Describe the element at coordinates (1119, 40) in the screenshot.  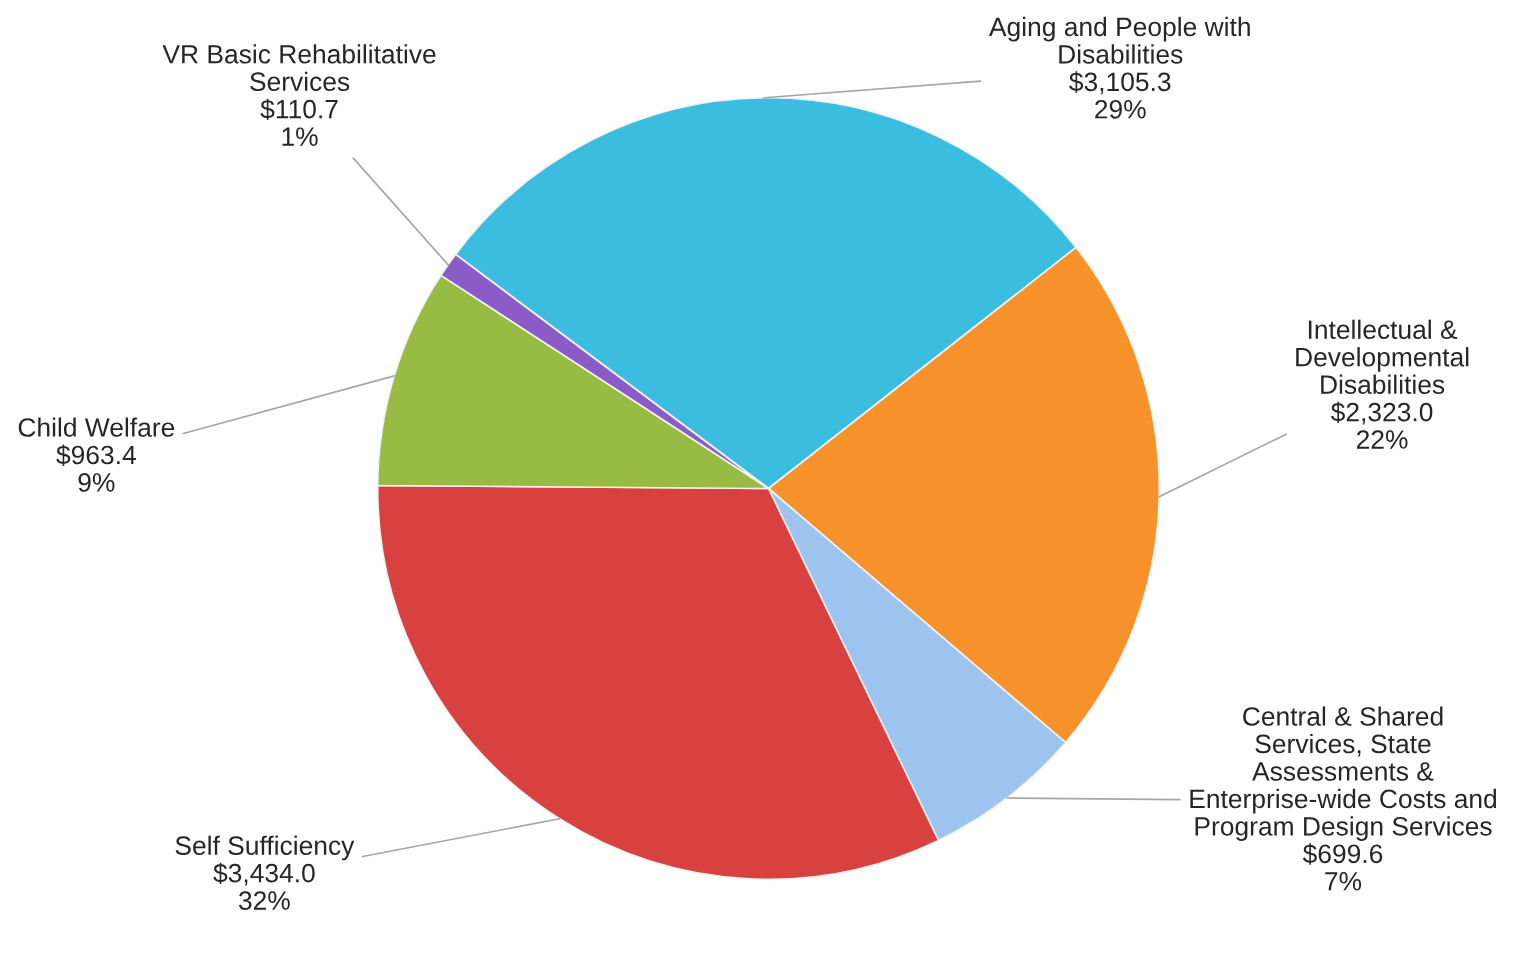
I see `slice-label: Aging and People with Disabilities` at that location.